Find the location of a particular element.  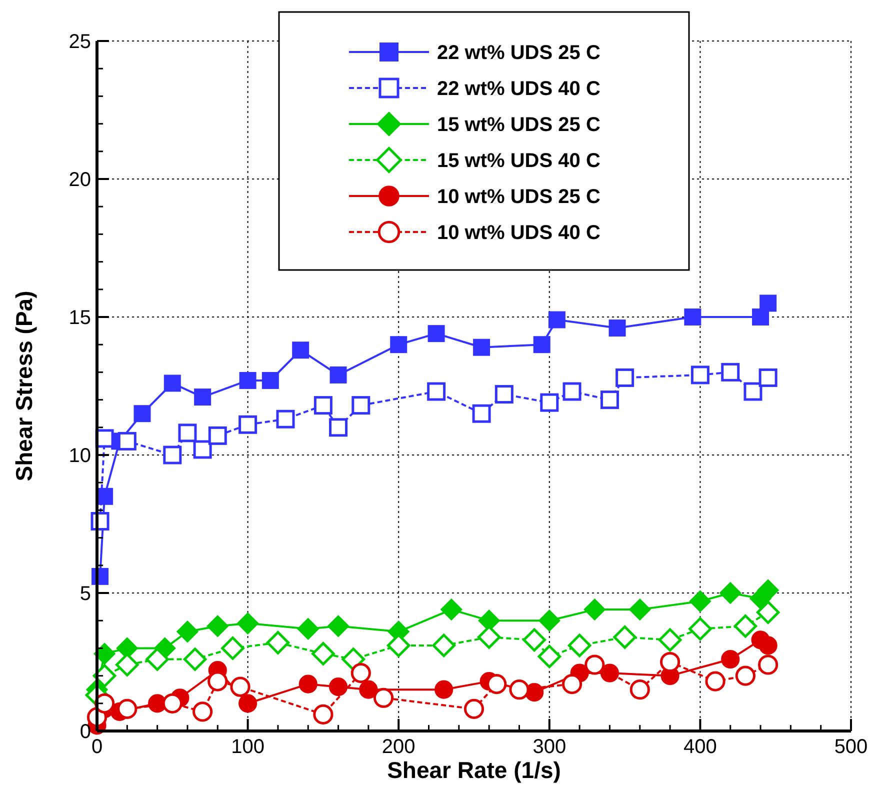

x-axis-title: Shear Rate (1/s) is located at coordinates (474, 770).